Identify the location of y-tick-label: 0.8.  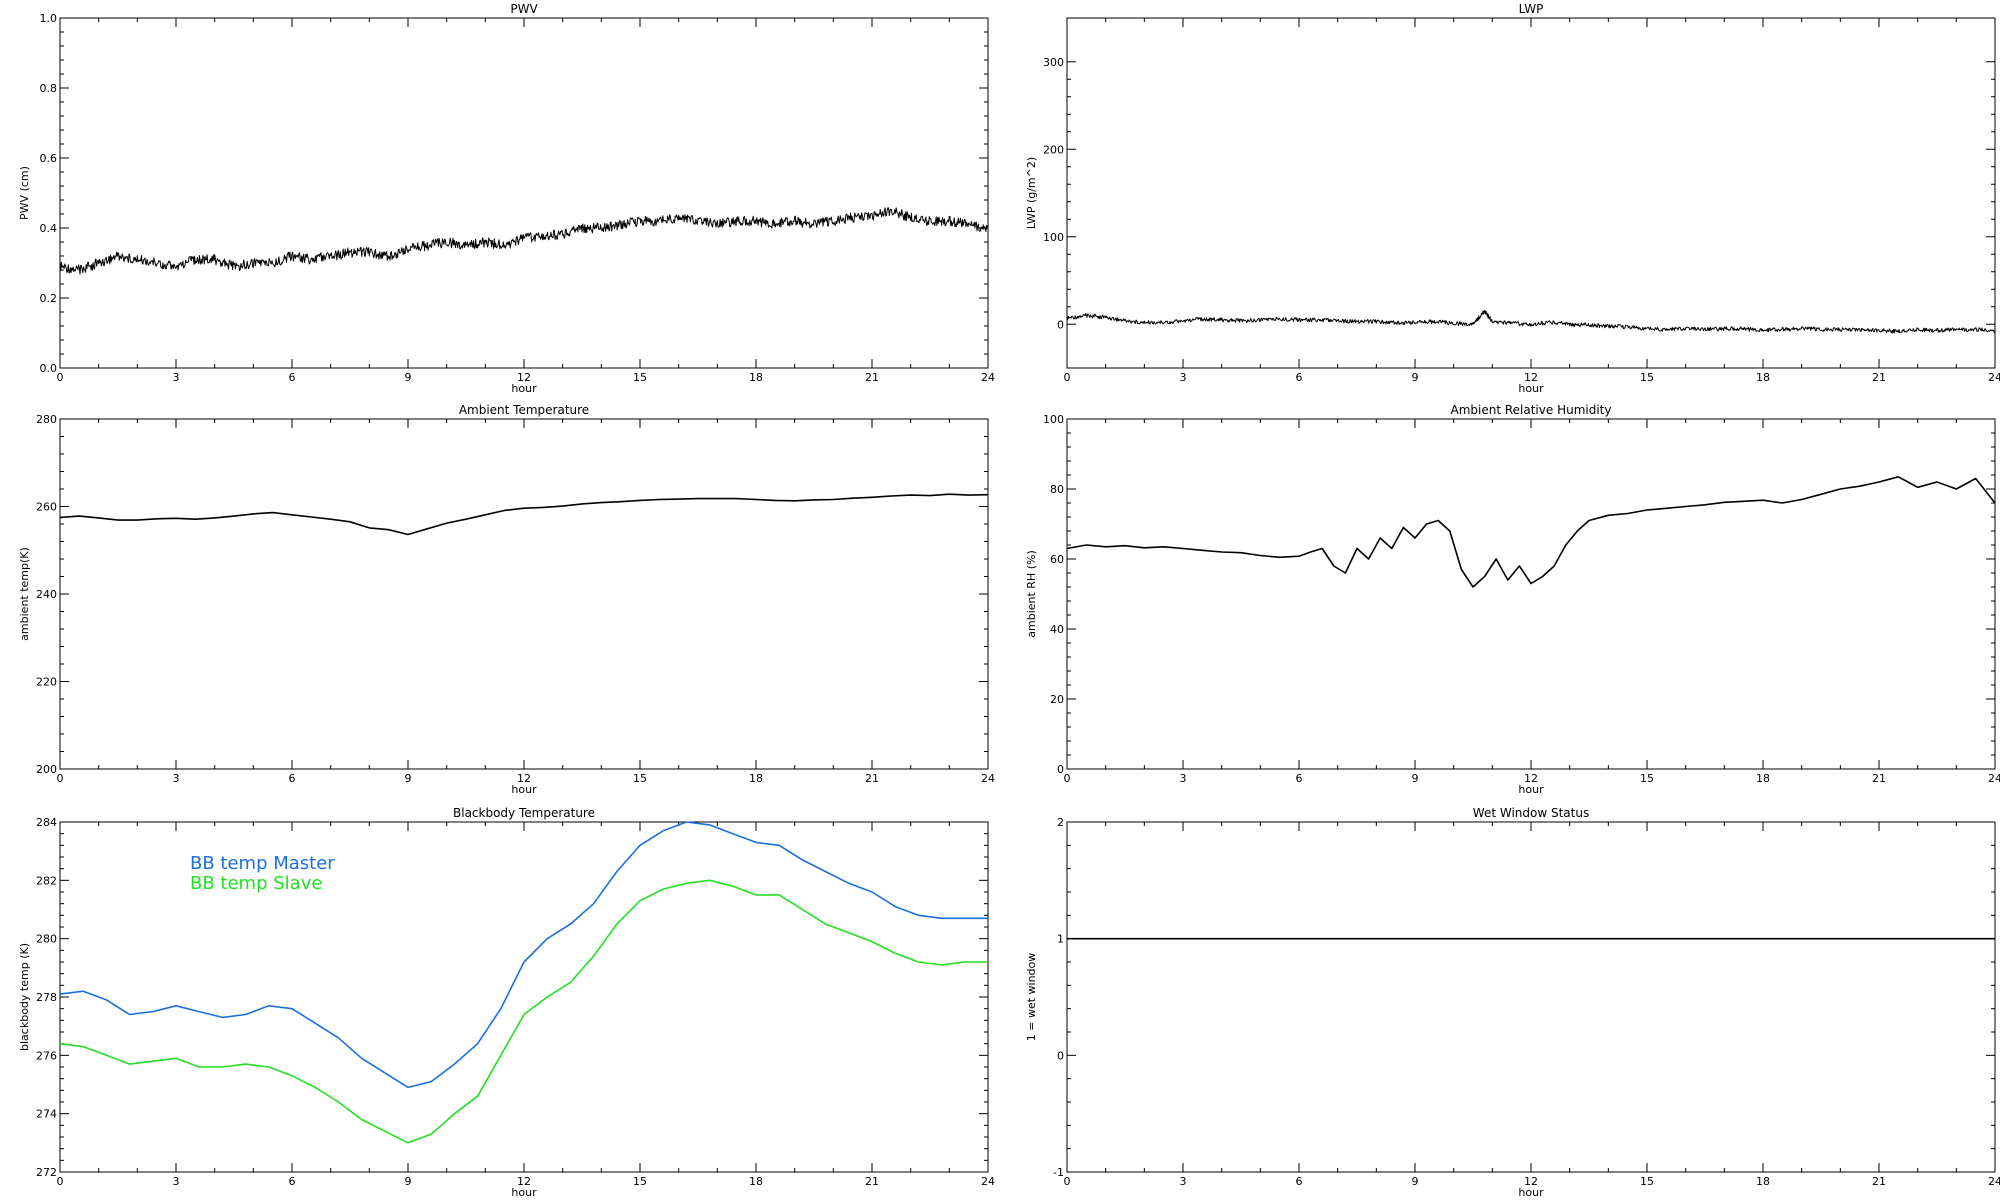
(49, 88).